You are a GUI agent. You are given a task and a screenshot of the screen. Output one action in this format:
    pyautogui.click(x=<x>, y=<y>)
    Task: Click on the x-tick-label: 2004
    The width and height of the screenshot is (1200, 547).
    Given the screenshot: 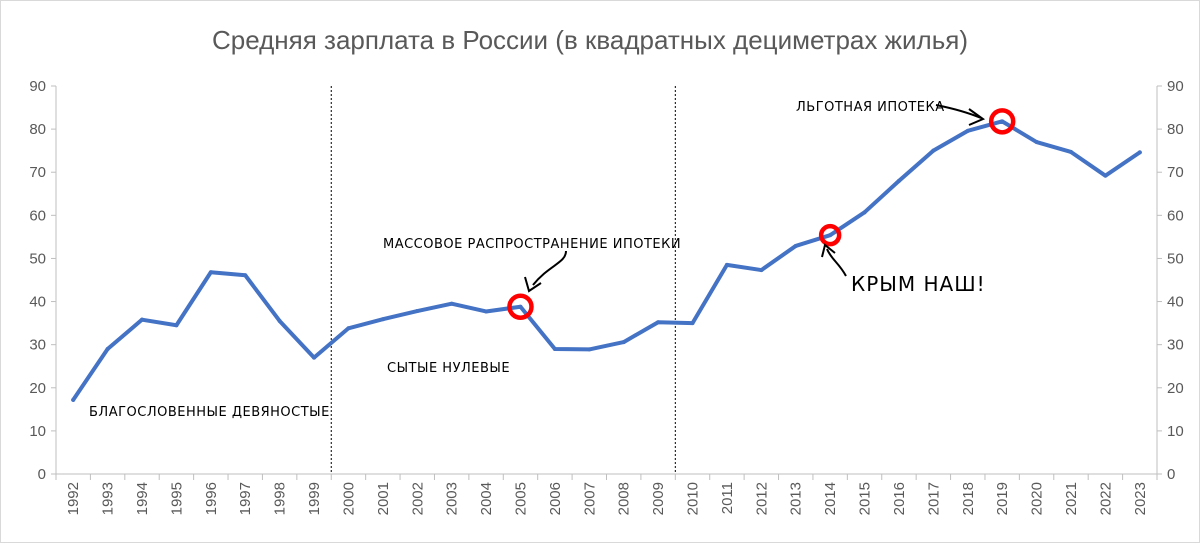 What is the action you would take?
    pyautogui.click(x=486, y=498)
    